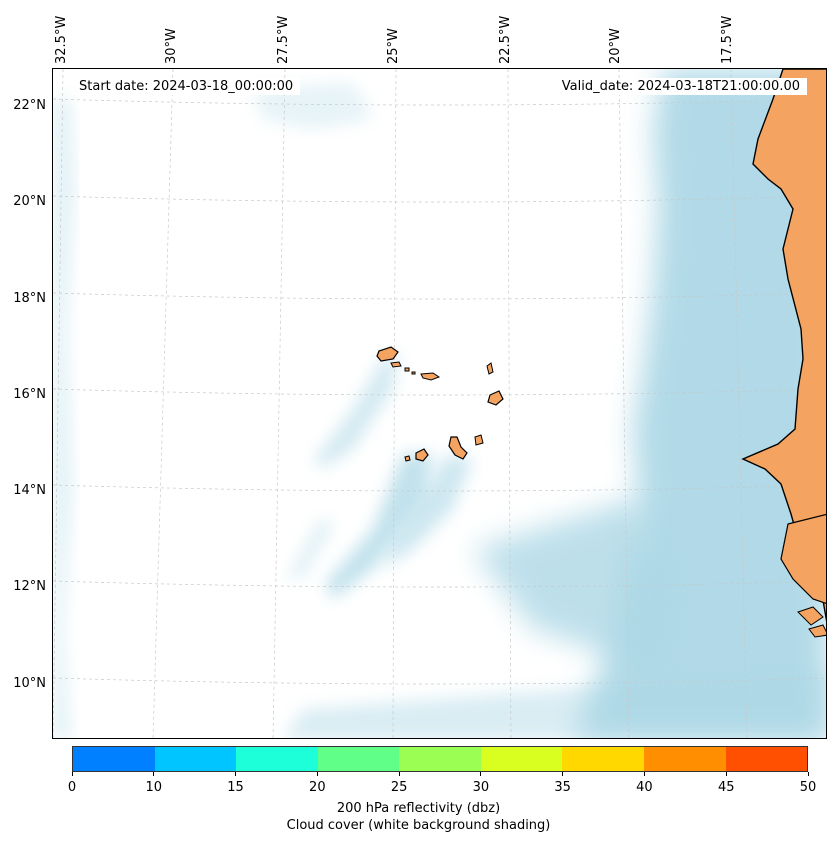 Image resolution: width=837 pixels, height=843 pixels. Describe the element at coordinates (283, 39) in the screenshot. I see `lon-label-27-5w: 27.5°W` at that location.